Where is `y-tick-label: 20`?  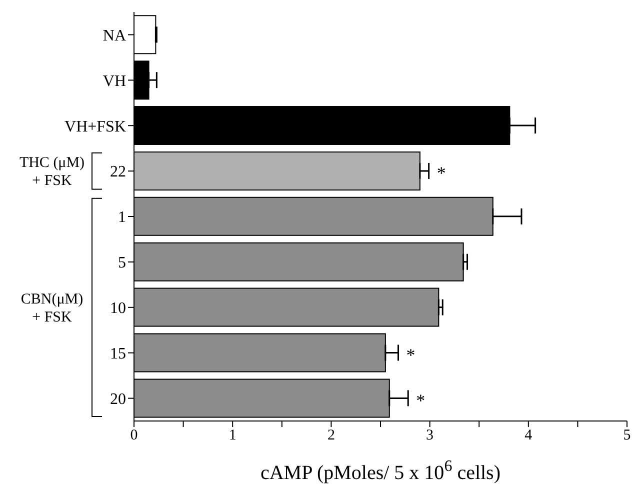 y-tick-label: 20 is located at coordinates (118, 399).